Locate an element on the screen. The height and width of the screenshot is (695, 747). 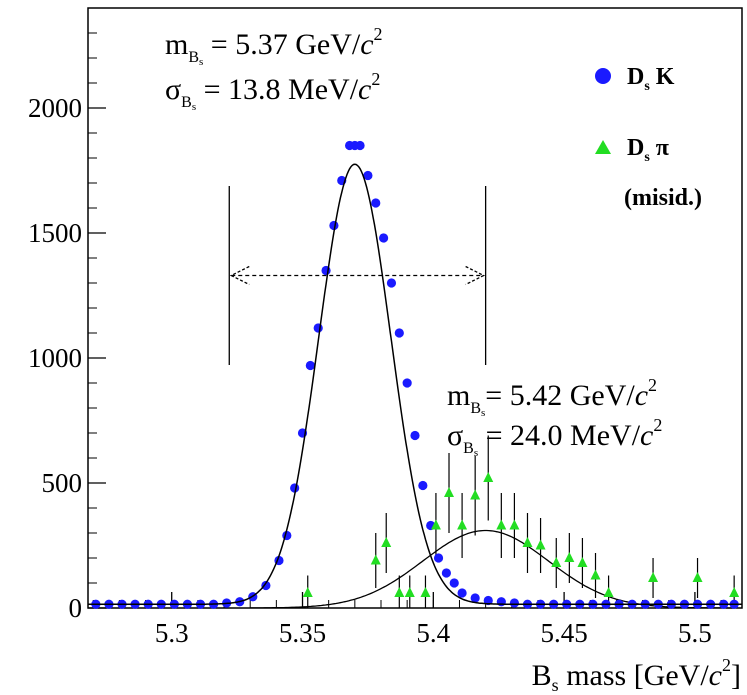
legend-marker-misid is located at coordinates (603, 147).